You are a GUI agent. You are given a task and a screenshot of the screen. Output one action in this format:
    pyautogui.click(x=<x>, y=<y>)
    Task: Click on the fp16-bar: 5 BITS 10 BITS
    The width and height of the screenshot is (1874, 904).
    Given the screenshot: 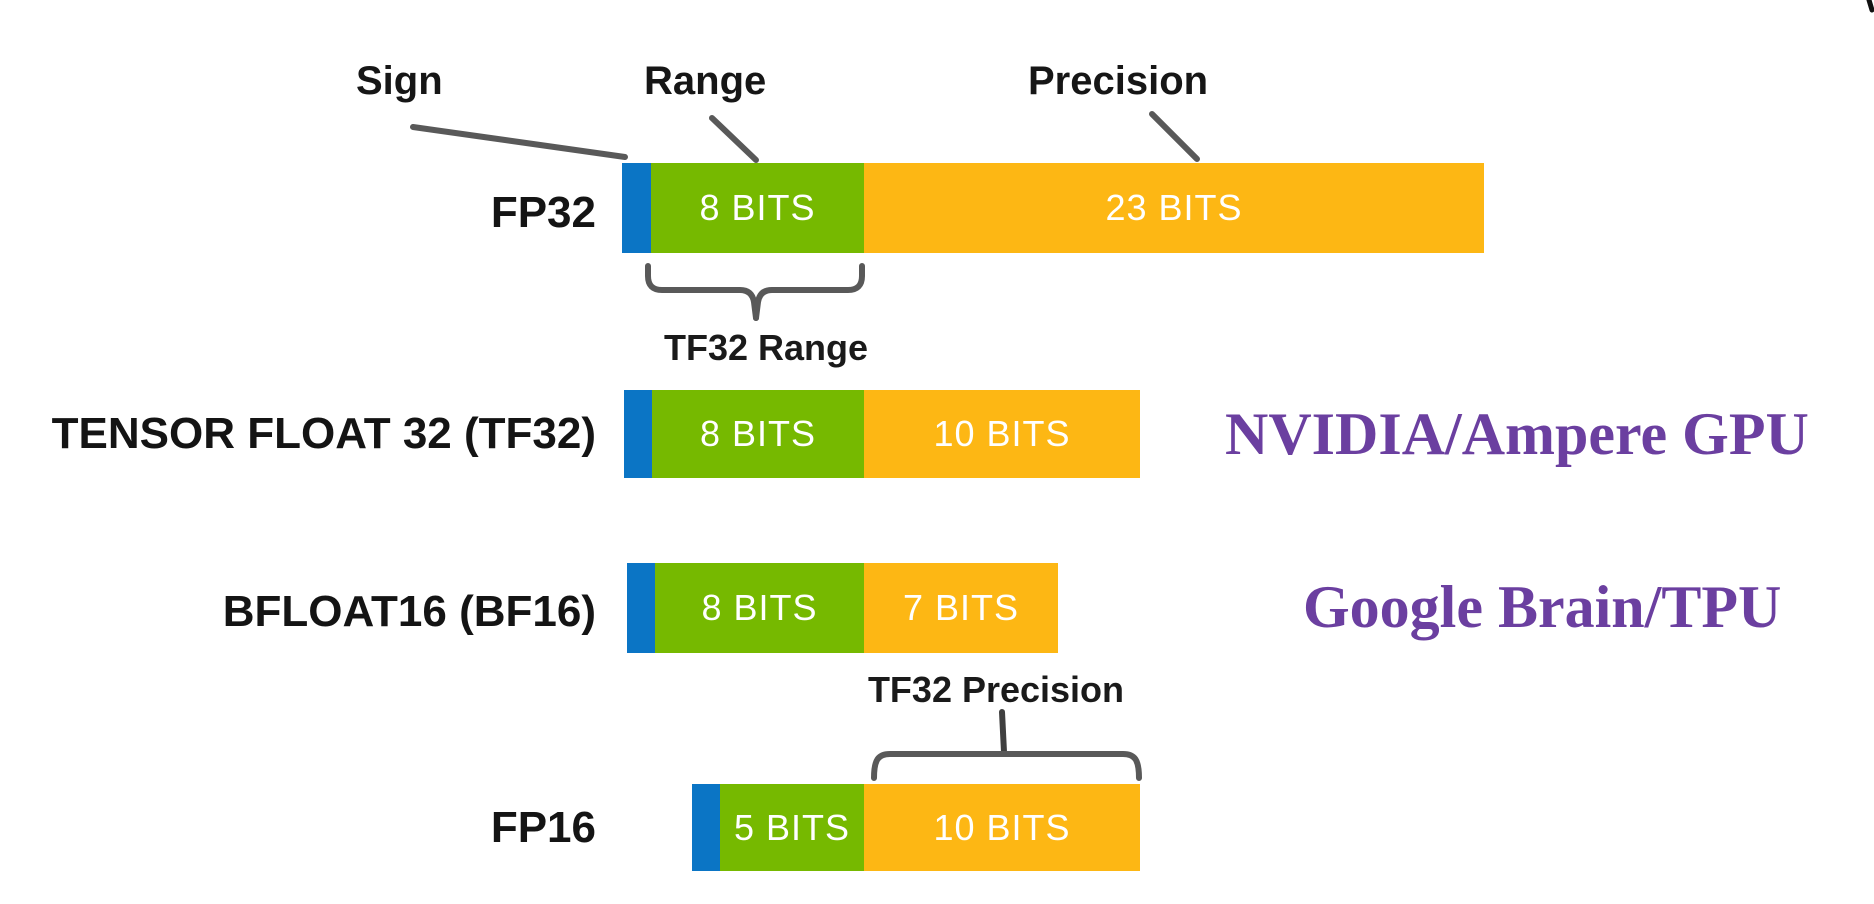 What is the action you would take?
    pyautogui.click(x=916, y=827)
    